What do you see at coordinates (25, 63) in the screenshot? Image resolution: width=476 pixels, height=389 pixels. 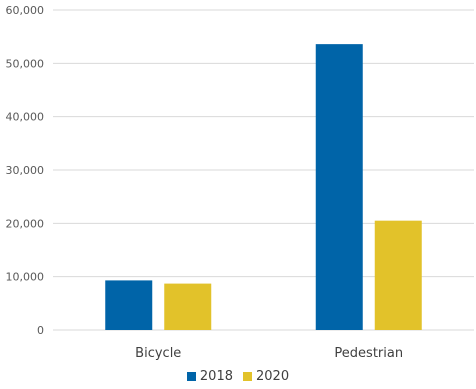 I see `y-tick-label: 50,000` at bounding box center [25, 63].